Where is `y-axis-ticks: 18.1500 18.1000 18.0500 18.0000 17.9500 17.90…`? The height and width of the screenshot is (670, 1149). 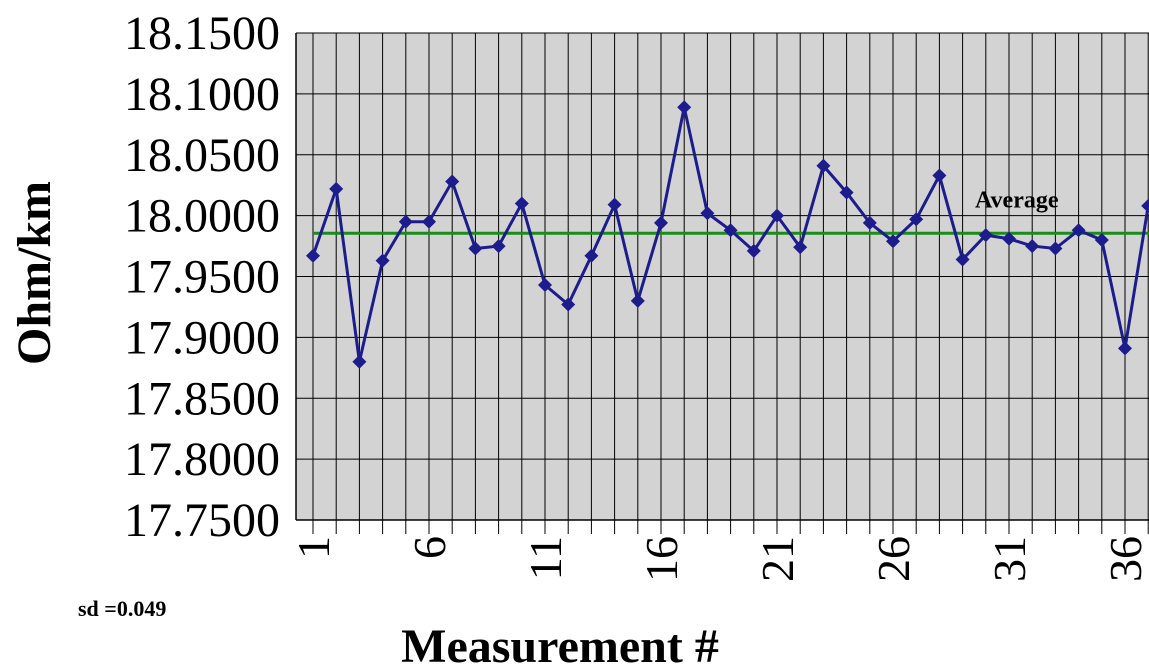
y-axis-ticks: 18.1500 18.1000 18.0500 18.0000 17.9500 17.90… is located at coordinates (202, 277).